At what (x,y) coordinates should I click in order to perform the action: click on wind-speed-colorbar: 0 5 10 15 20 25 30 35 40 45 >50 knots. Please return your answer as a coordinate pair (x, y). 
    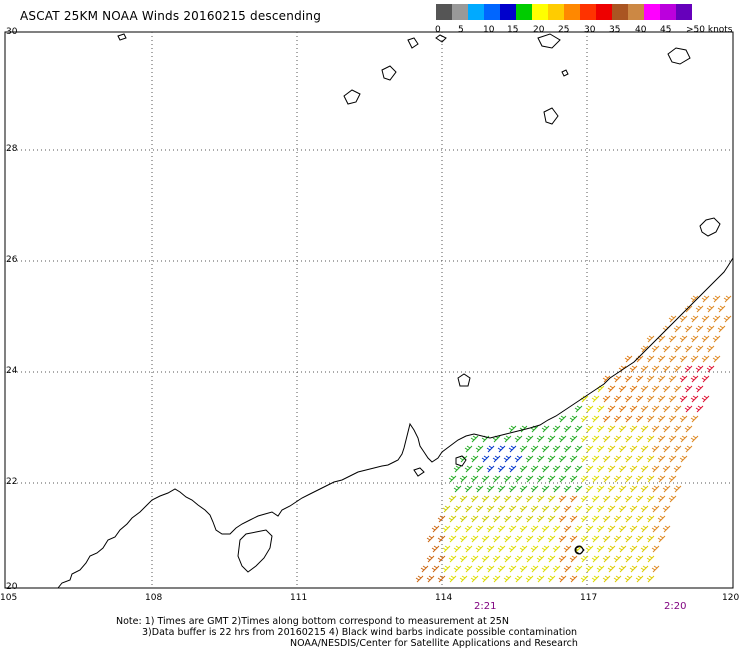
    Looking at the image, I should click on (584, 19).